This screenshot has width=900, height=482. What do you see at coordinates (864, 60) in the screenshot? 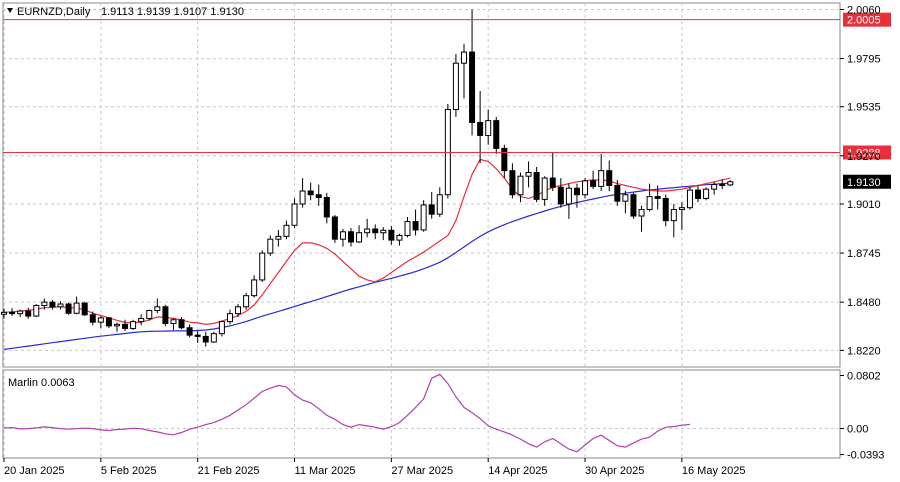
I see `price-tick-label: 1.9795` at bounding box center [864, 60].